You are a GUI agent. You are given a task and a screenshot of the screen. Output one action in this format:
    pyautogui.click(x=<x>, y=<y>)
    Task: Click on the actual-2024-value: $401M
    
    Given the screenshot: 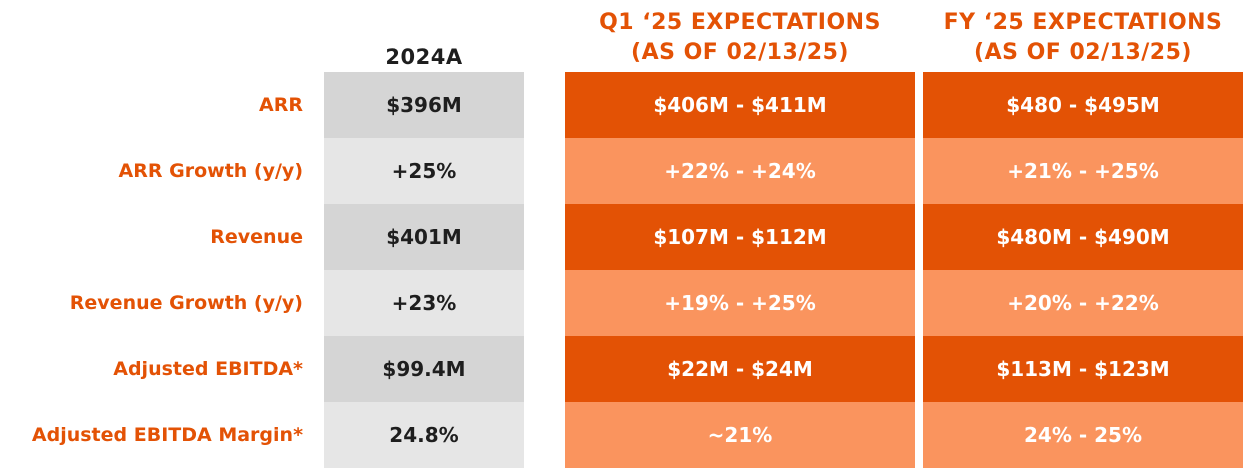 What is the action you would take?
    pyautogui.click(x=424, y=237)
    